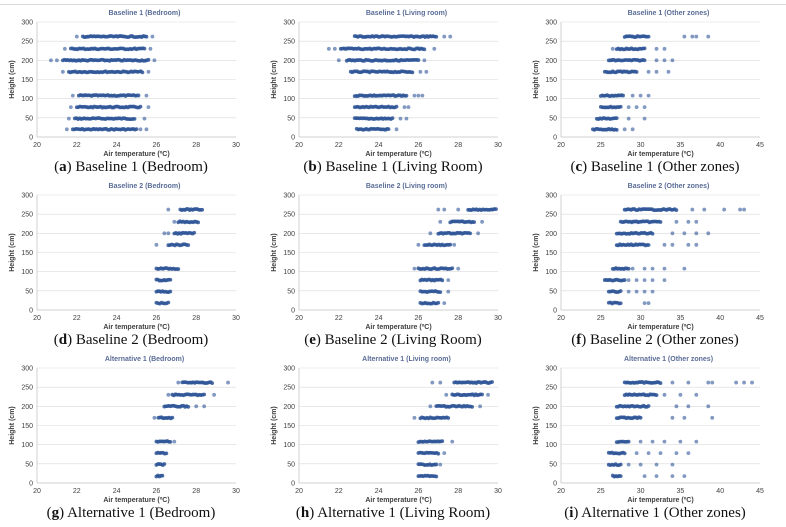  I want to click on x-tick-label: 28, so click(458, 491).